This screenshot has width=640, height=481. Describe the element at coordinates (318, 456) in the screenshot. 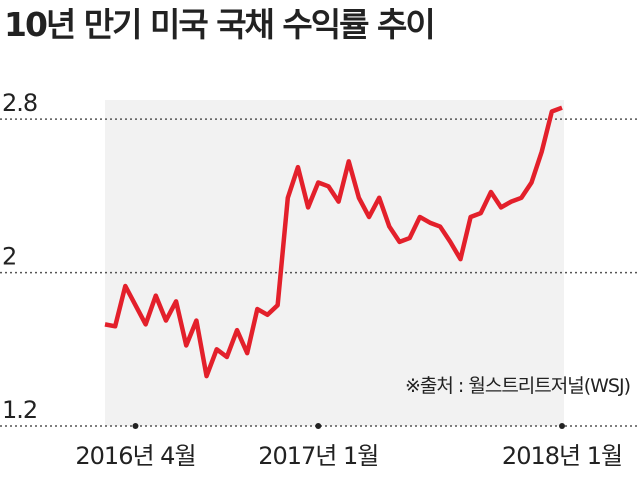

I see `x-tick-label: 2017년 1월` at that location.